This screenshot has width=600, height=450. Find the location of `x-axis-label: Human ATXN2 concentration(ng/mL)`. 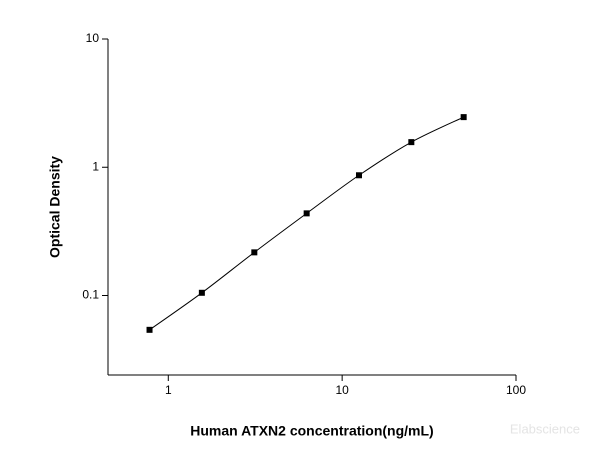

x-axis-label: Human ATXN2 concentration(ng/mL) is located at coordinates (311, 431).